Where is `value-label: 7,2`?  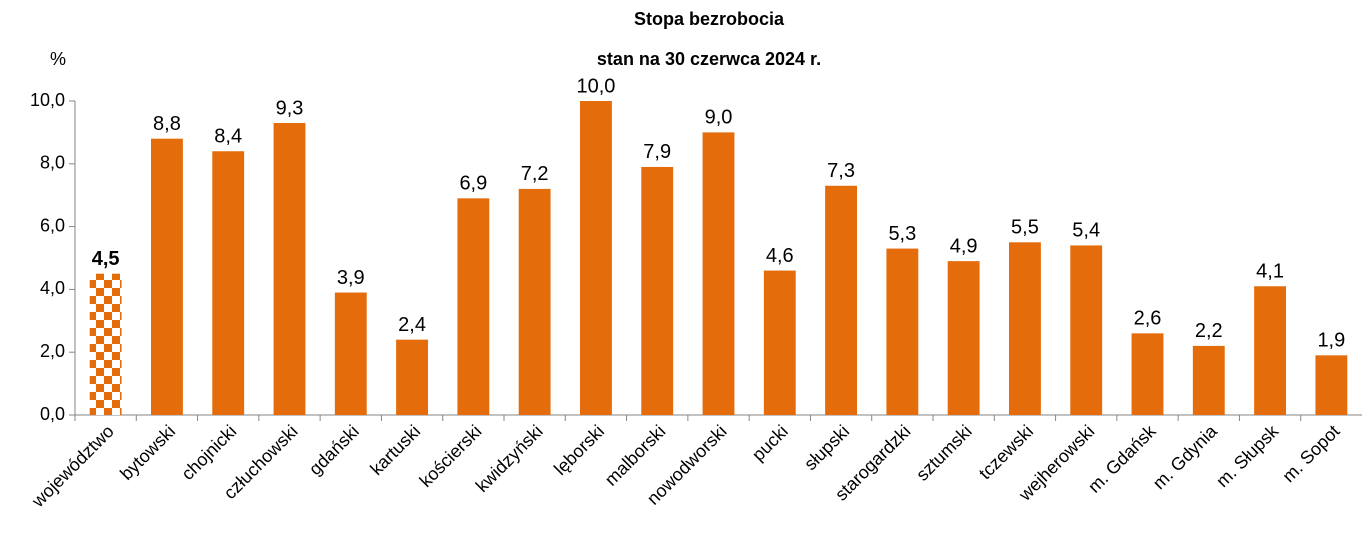
value-label: 7,2 is located at coordinates (535, 174).